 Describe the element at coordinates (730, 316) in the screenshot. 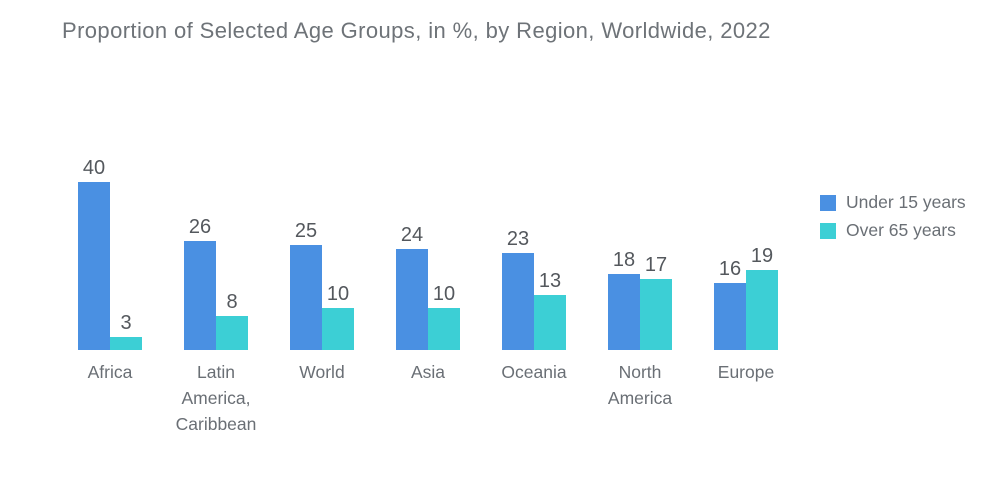

I see `under-15-years-bar-europe` at that location.